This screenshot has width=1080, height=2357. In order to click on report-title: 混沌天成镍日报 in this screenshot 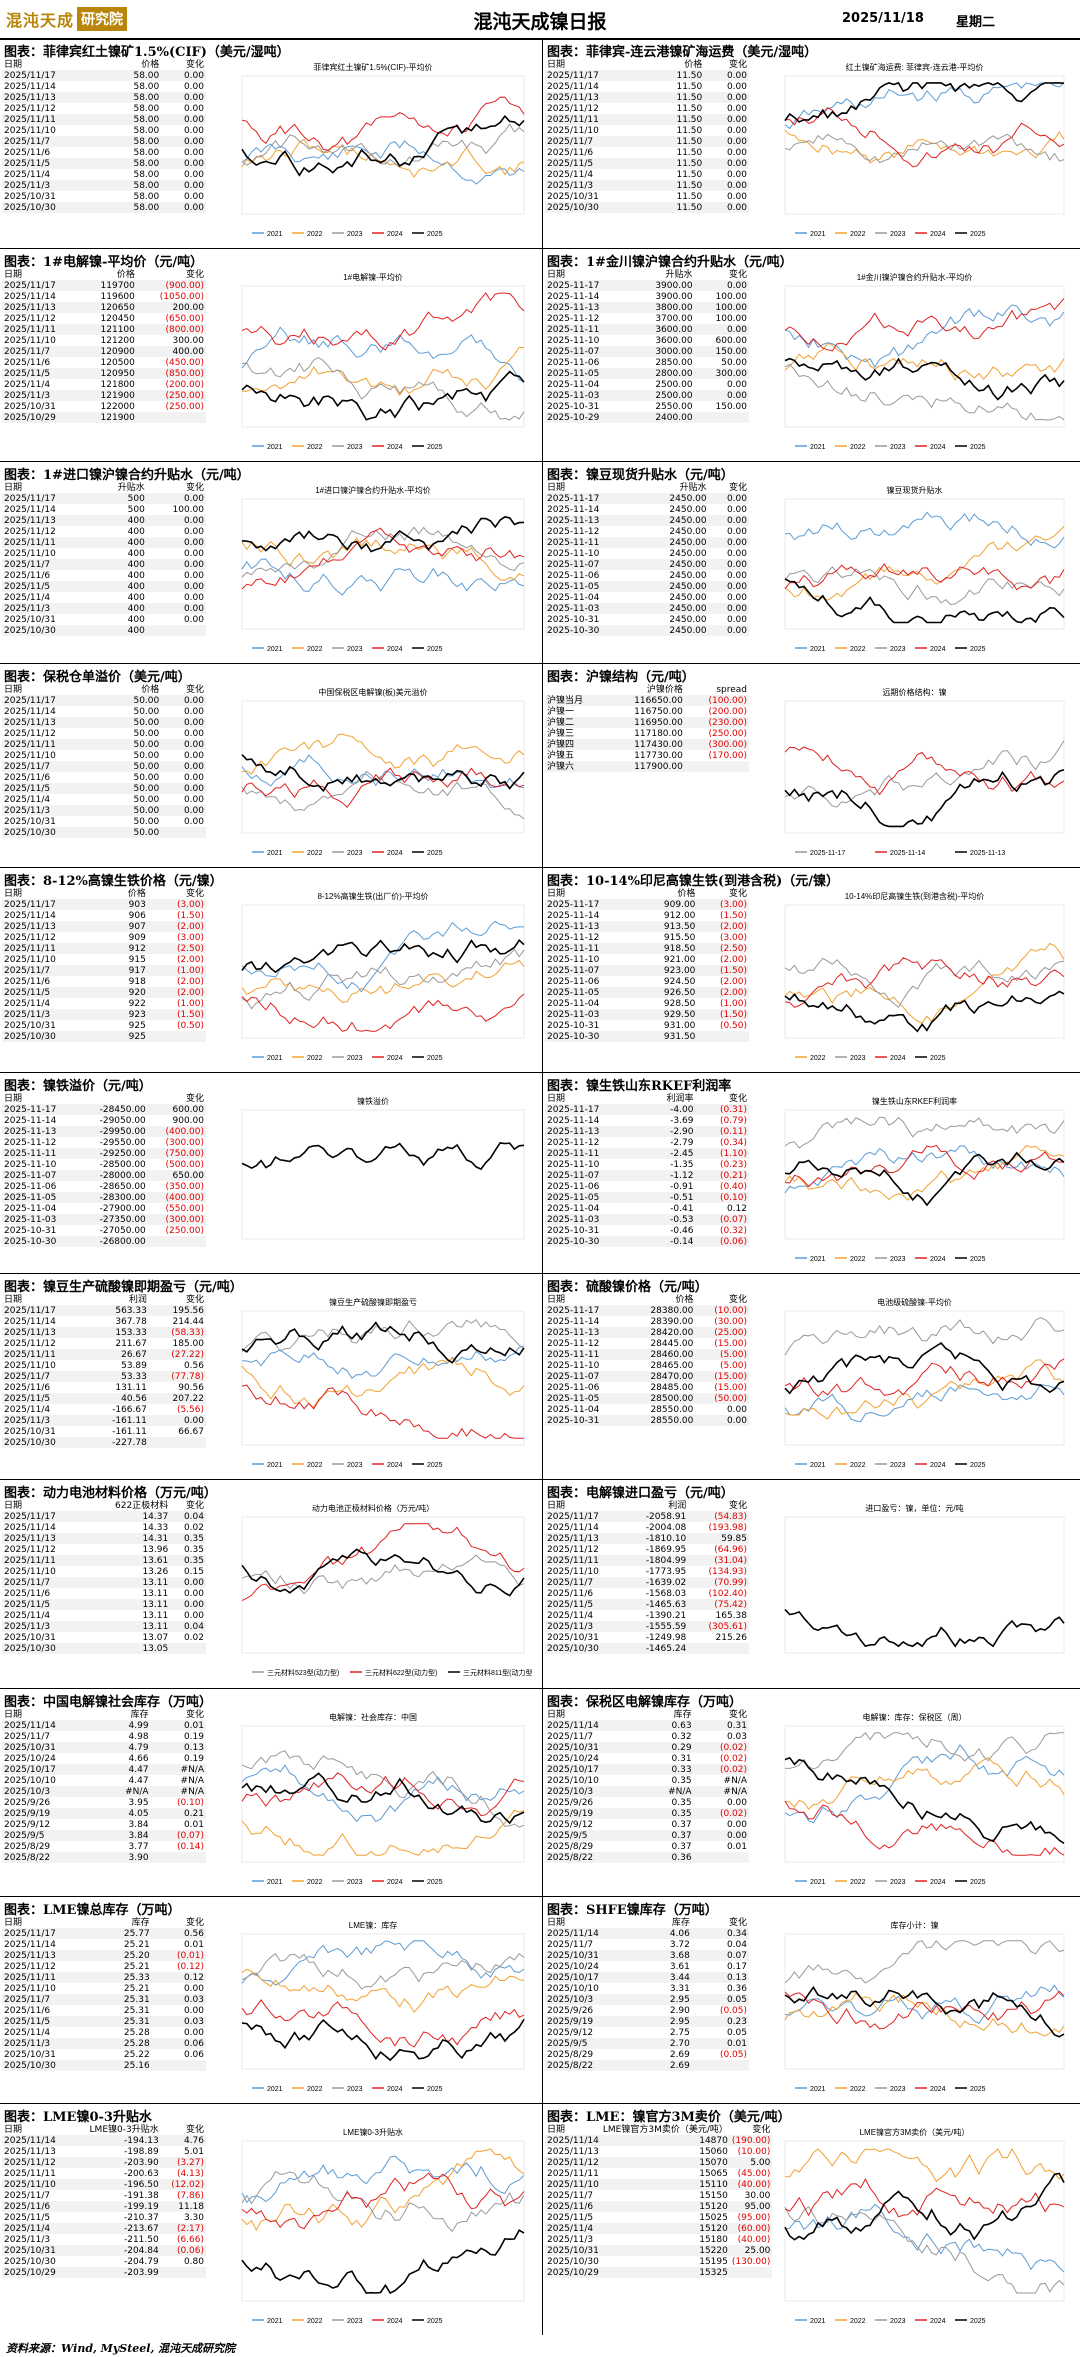, I will do `click(540, 22)`.